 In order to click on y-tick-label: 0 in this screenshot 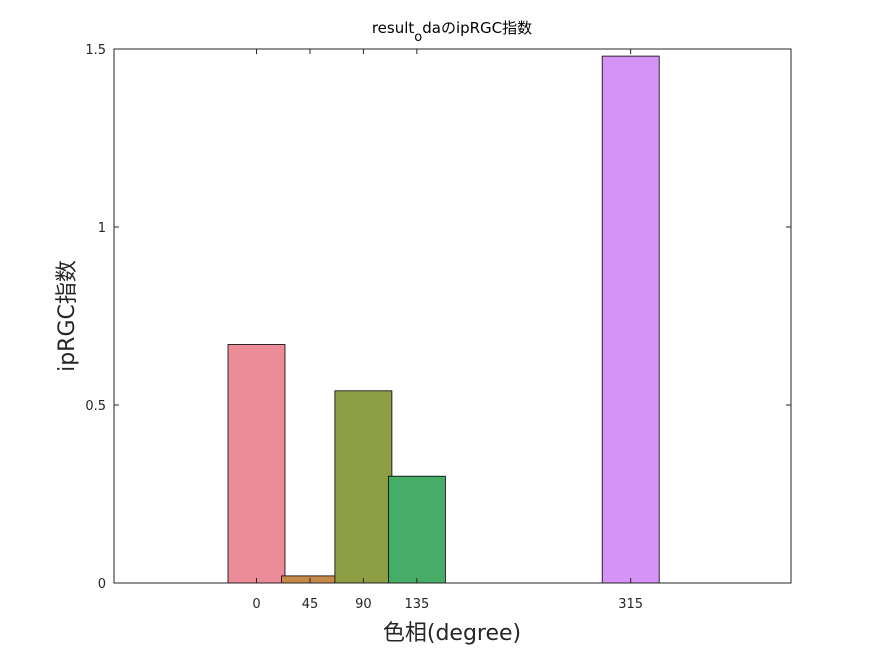, I will do `click(102, 584)`.